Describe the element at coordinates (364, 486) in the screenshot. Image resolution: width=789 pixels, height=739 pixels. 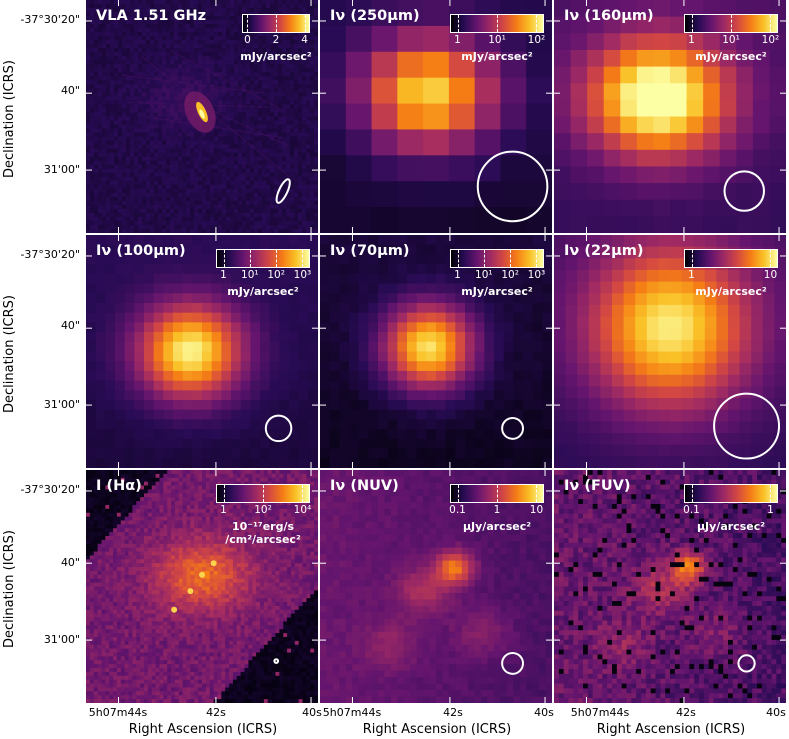
I see `panel-title: Iν (NUV)` at that location.